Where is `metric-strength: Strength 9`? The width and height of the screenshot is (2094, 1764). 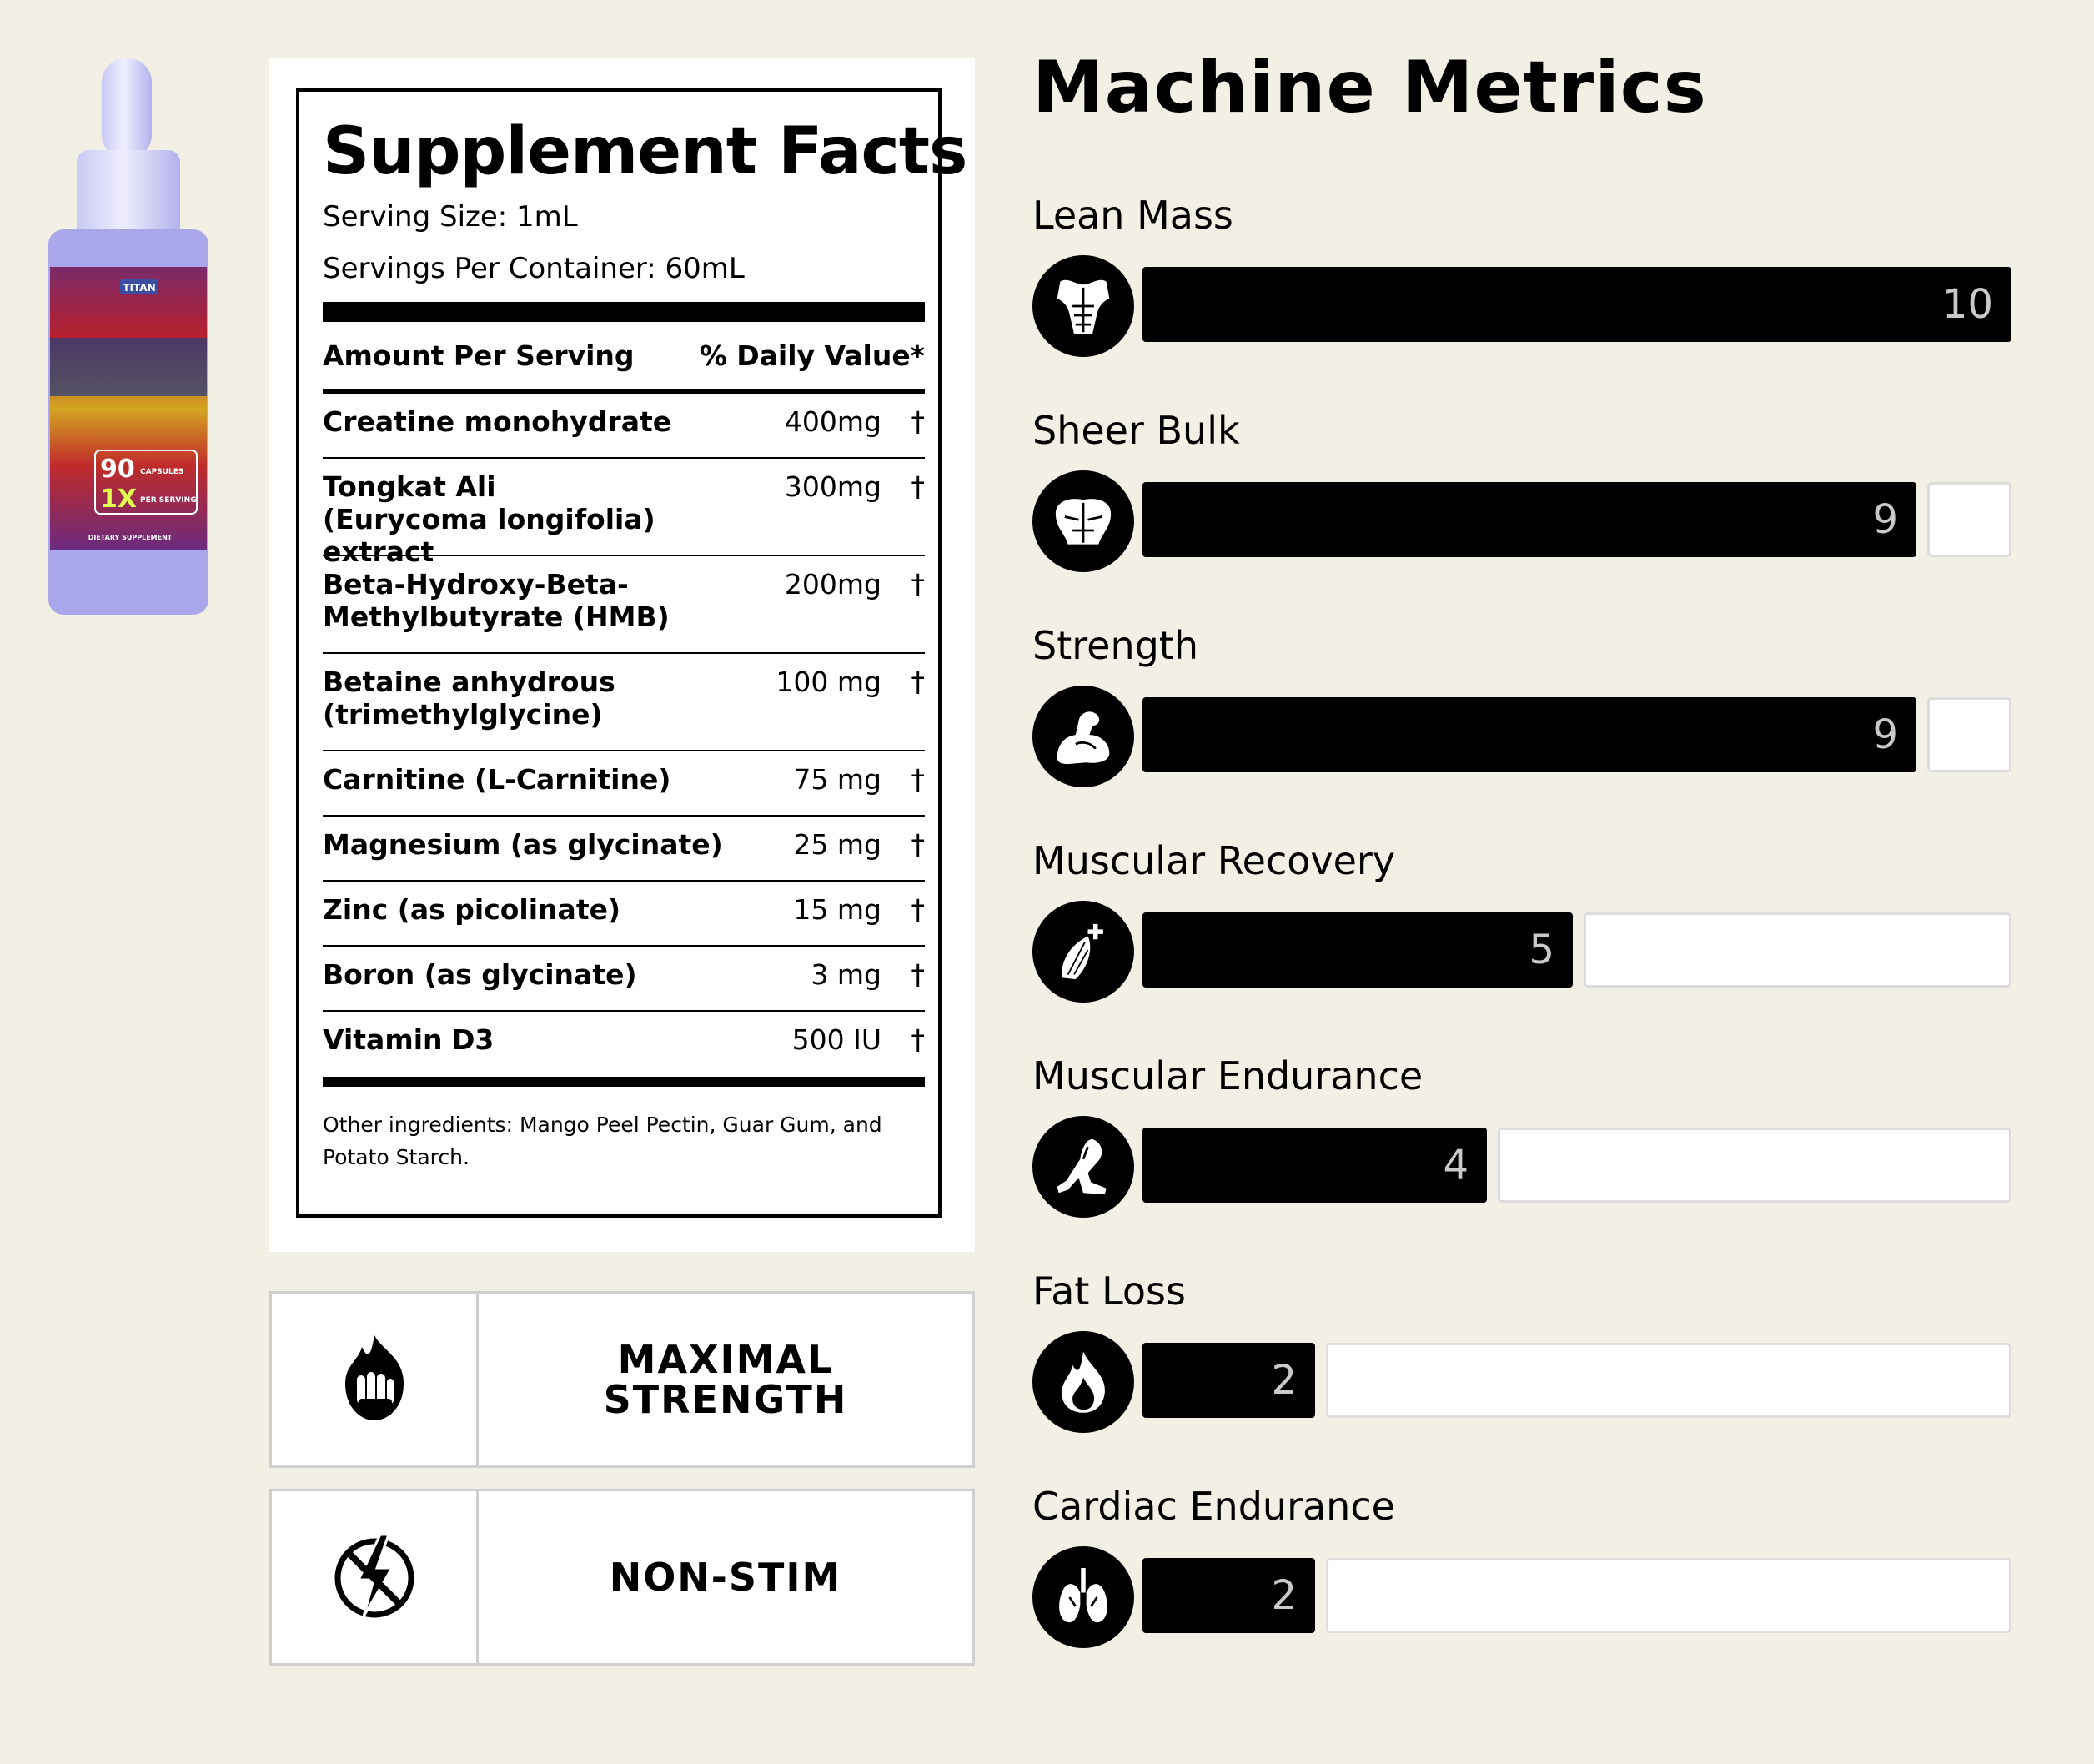
metric-strength: Strength 9 is located at coordinates (1522, 704).